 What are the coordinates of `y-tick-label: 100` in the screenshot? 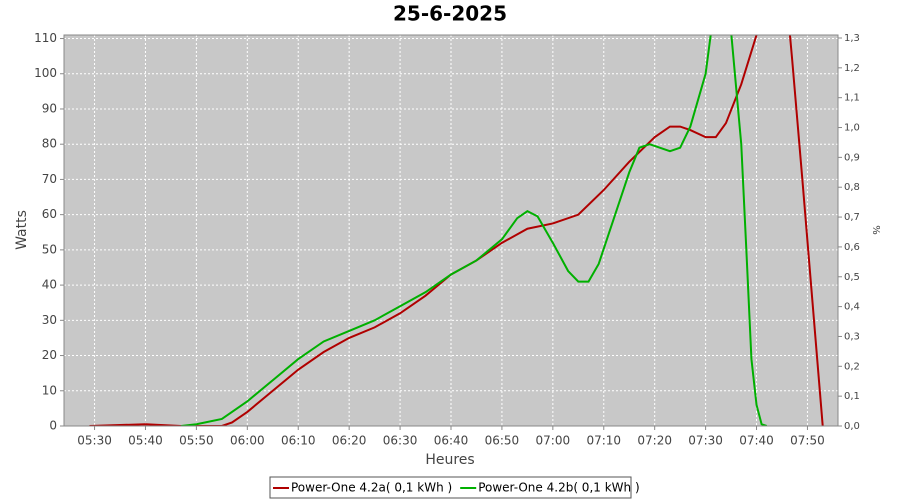 It's located at (45, 73).